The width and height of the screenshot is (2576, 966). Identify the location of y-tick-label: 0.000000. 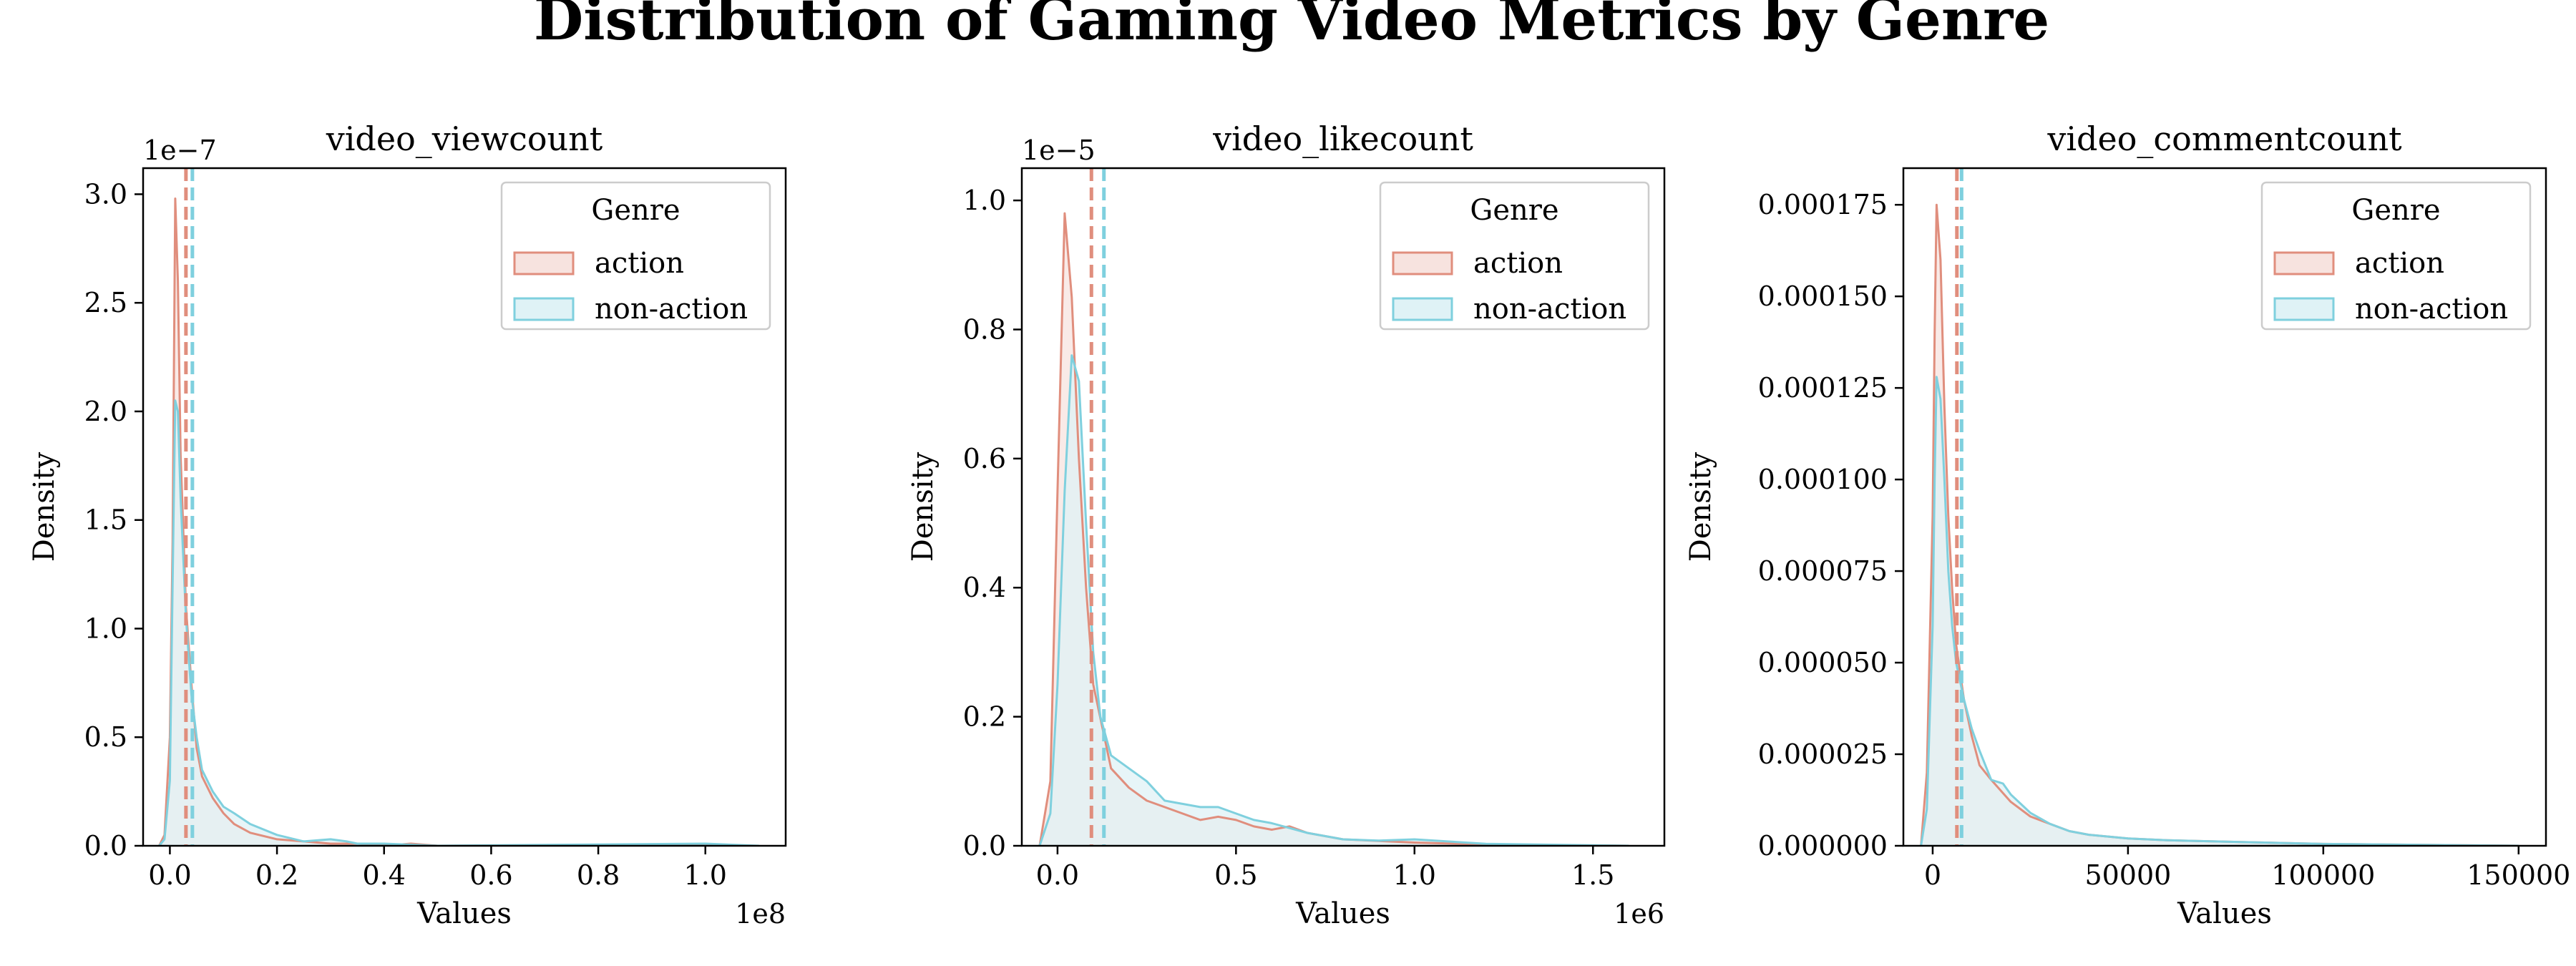
(1823, 846).